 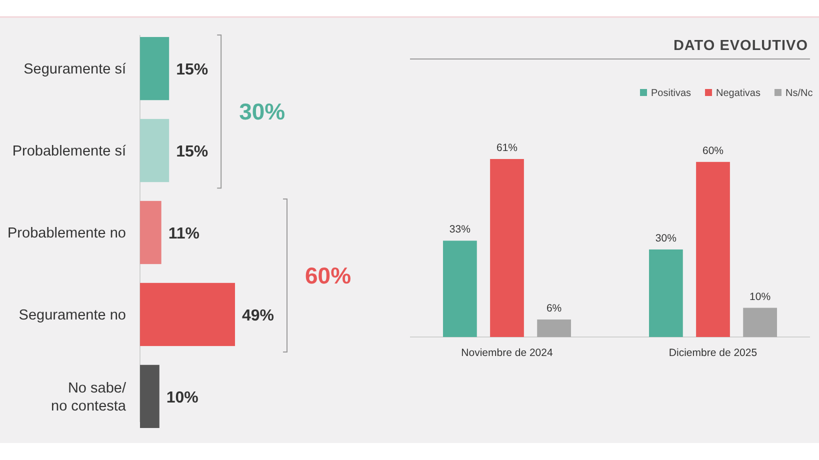 I want to click on data-label: 61%, so click(x=507, y=148).